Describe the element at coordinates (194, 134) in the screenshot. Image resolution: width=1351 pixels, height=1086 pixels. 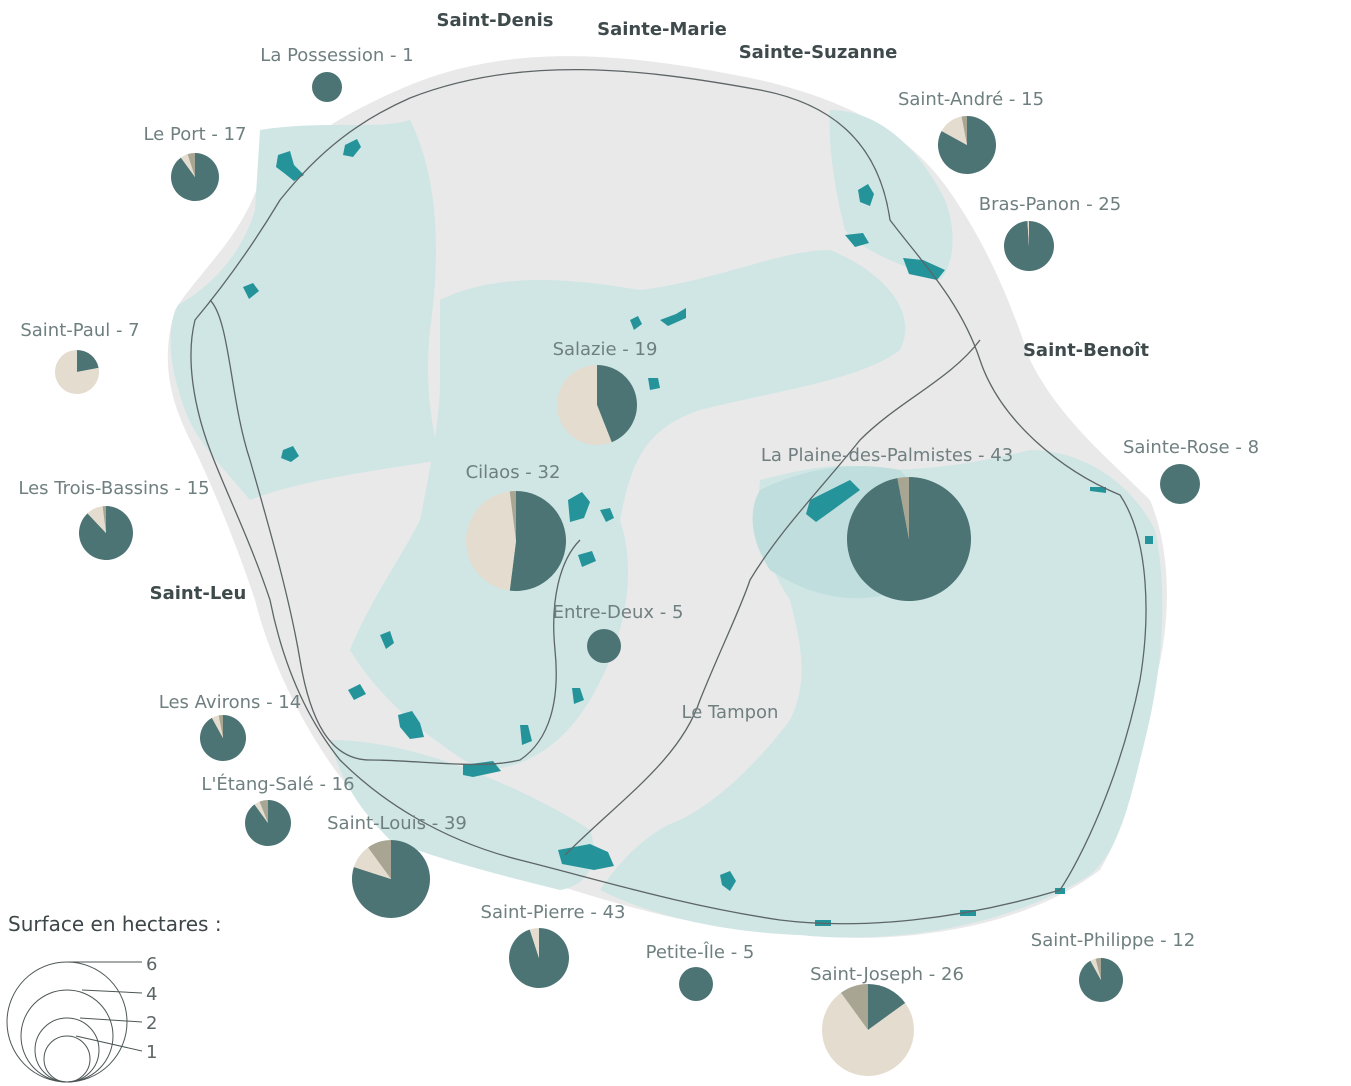
I see `commune-label: Le Port - 17` at that location.